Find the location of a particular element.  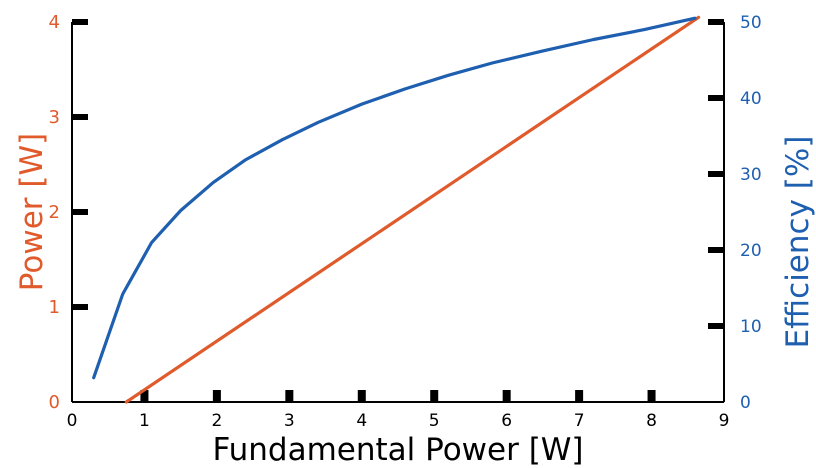

x-tick-label: 5 is located at coordinates (434, 421).